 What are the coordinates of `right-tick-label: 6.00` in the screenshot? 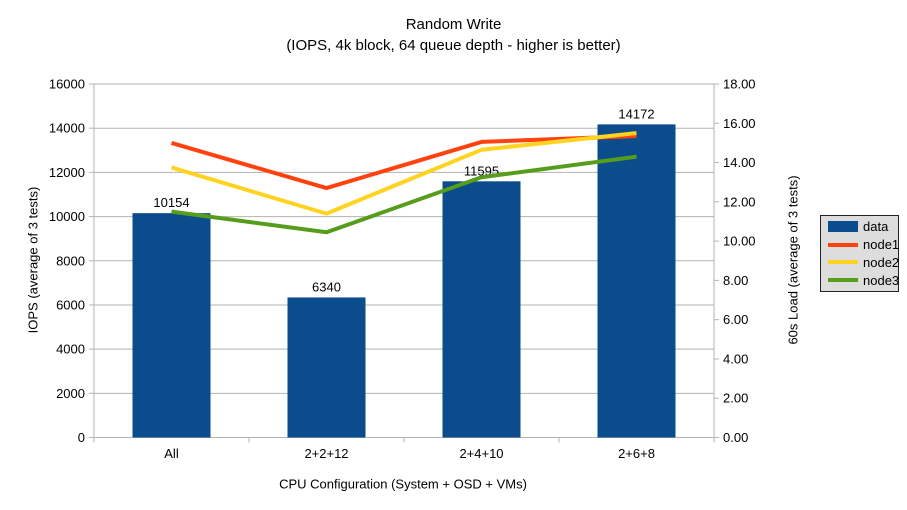 It's located at (735, 319).